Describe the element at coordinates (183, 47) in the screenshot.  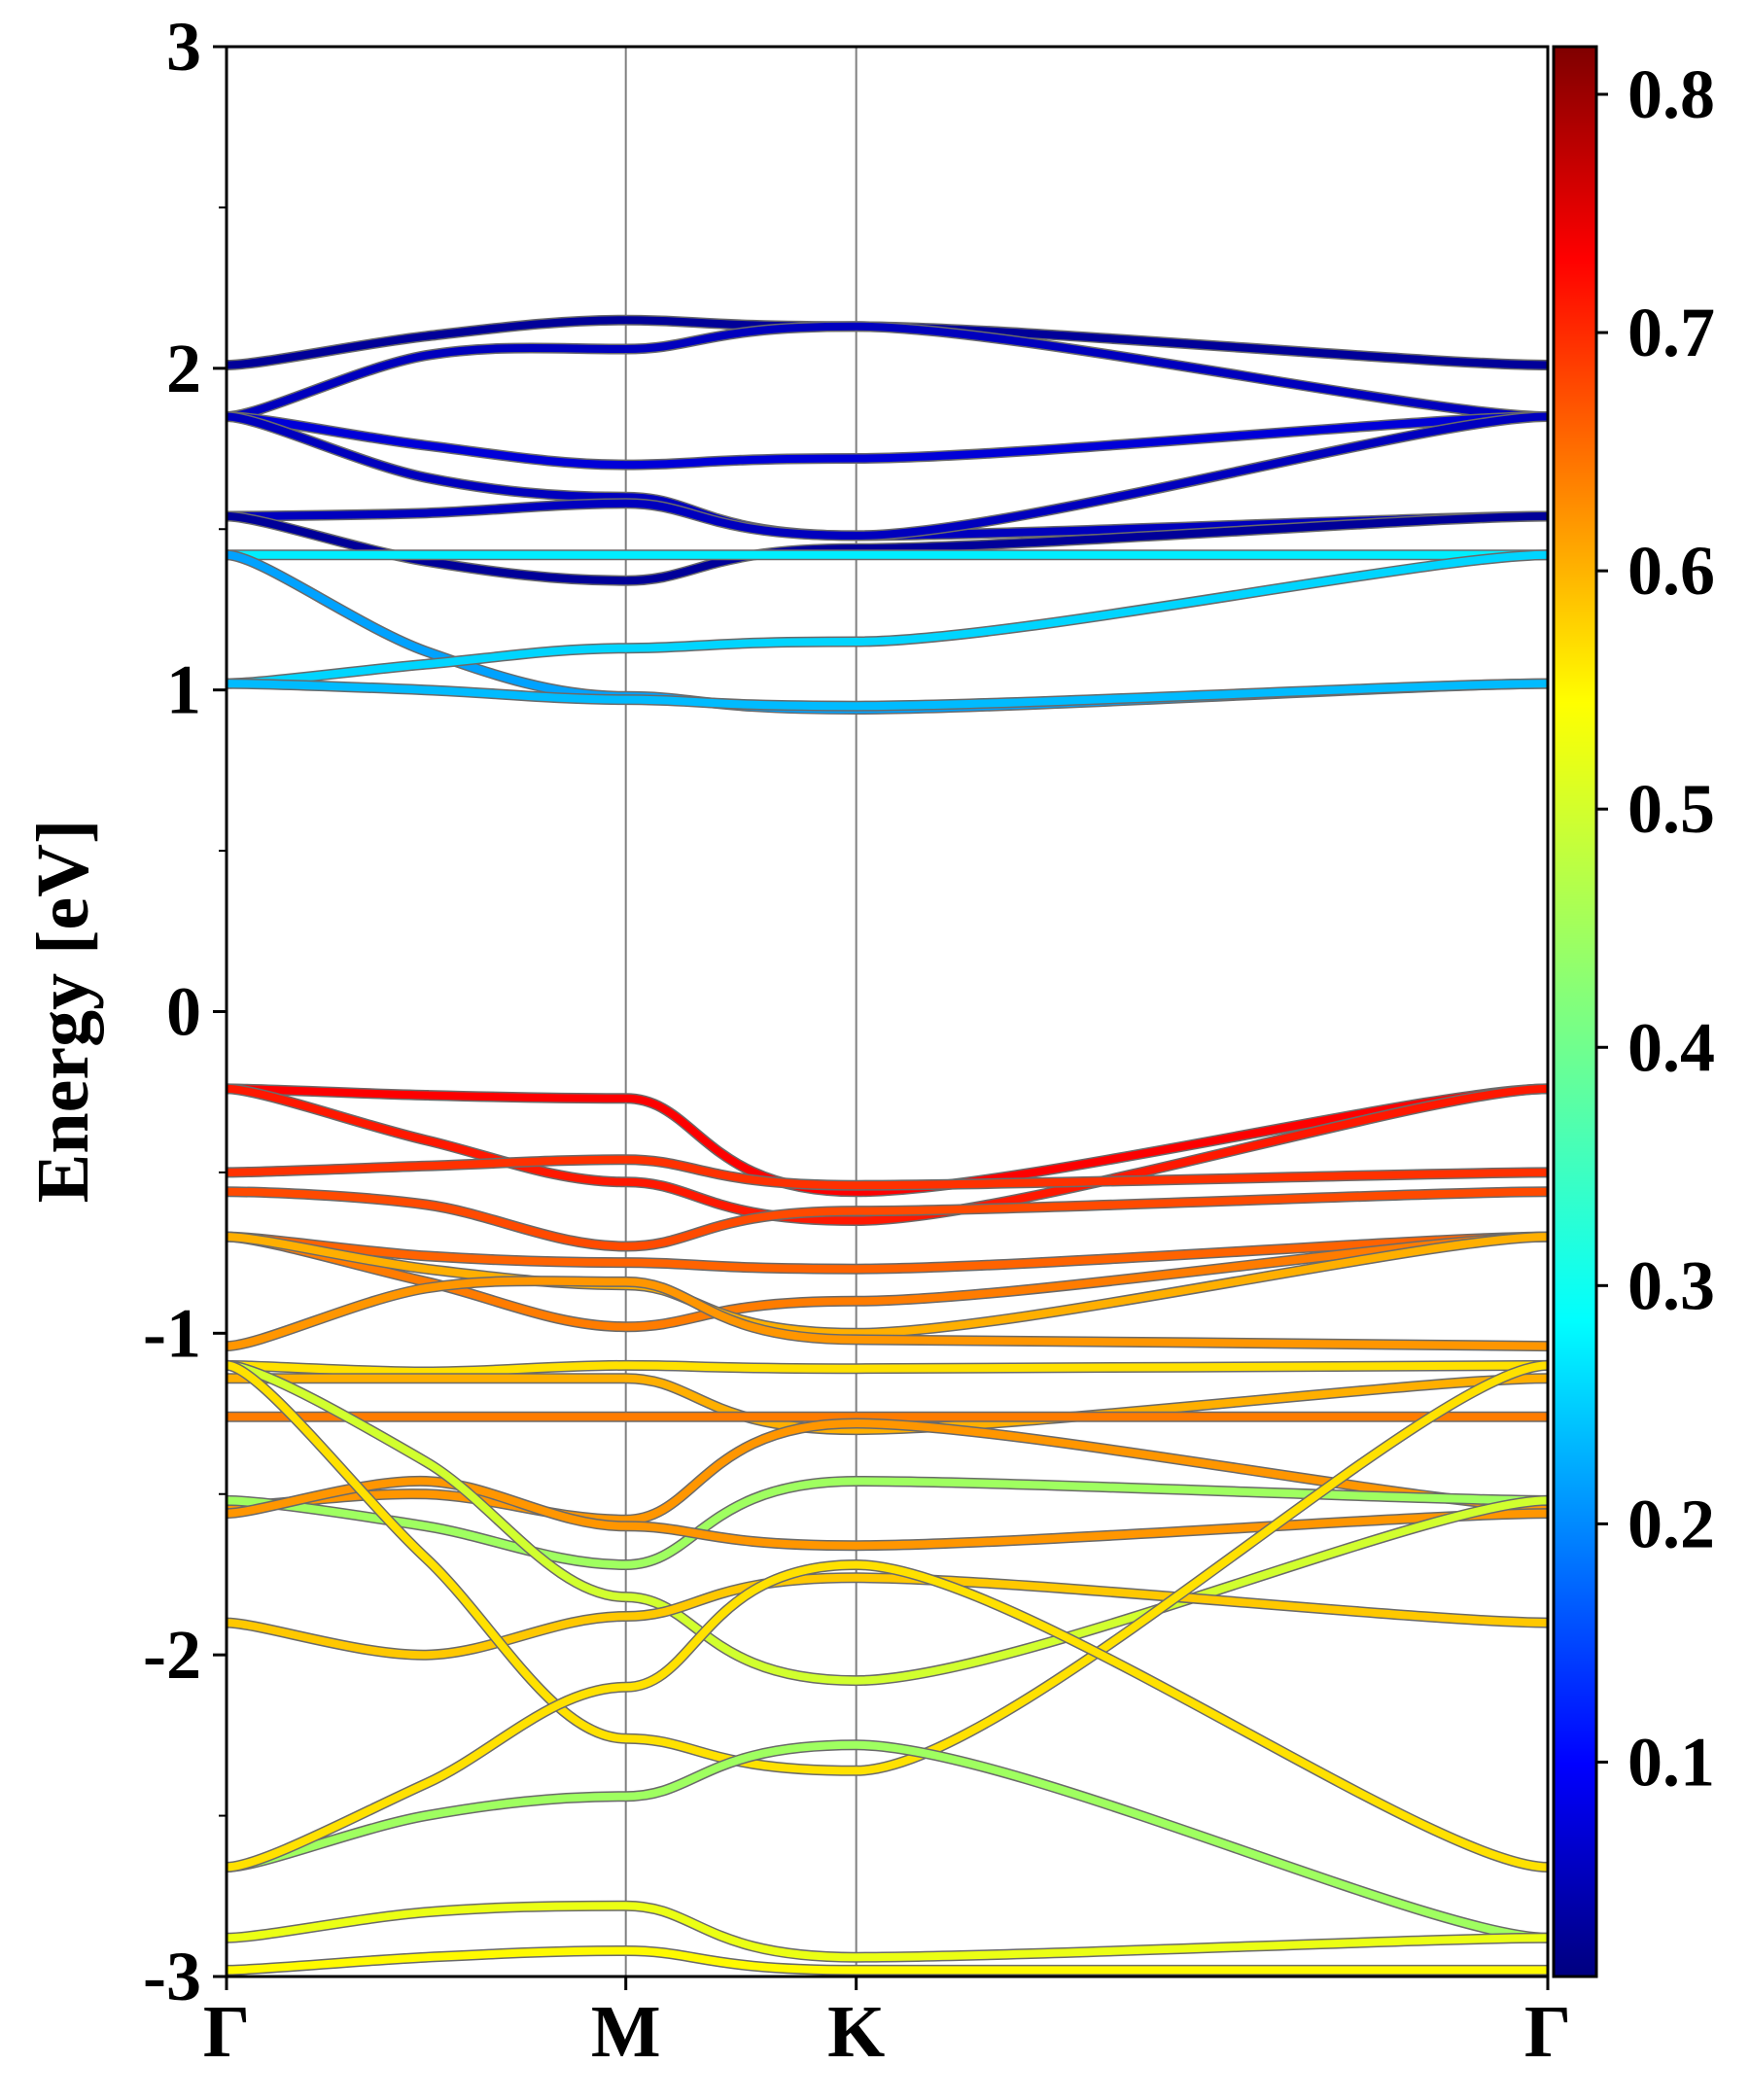
I see `y-tick-label: 3` at that location.